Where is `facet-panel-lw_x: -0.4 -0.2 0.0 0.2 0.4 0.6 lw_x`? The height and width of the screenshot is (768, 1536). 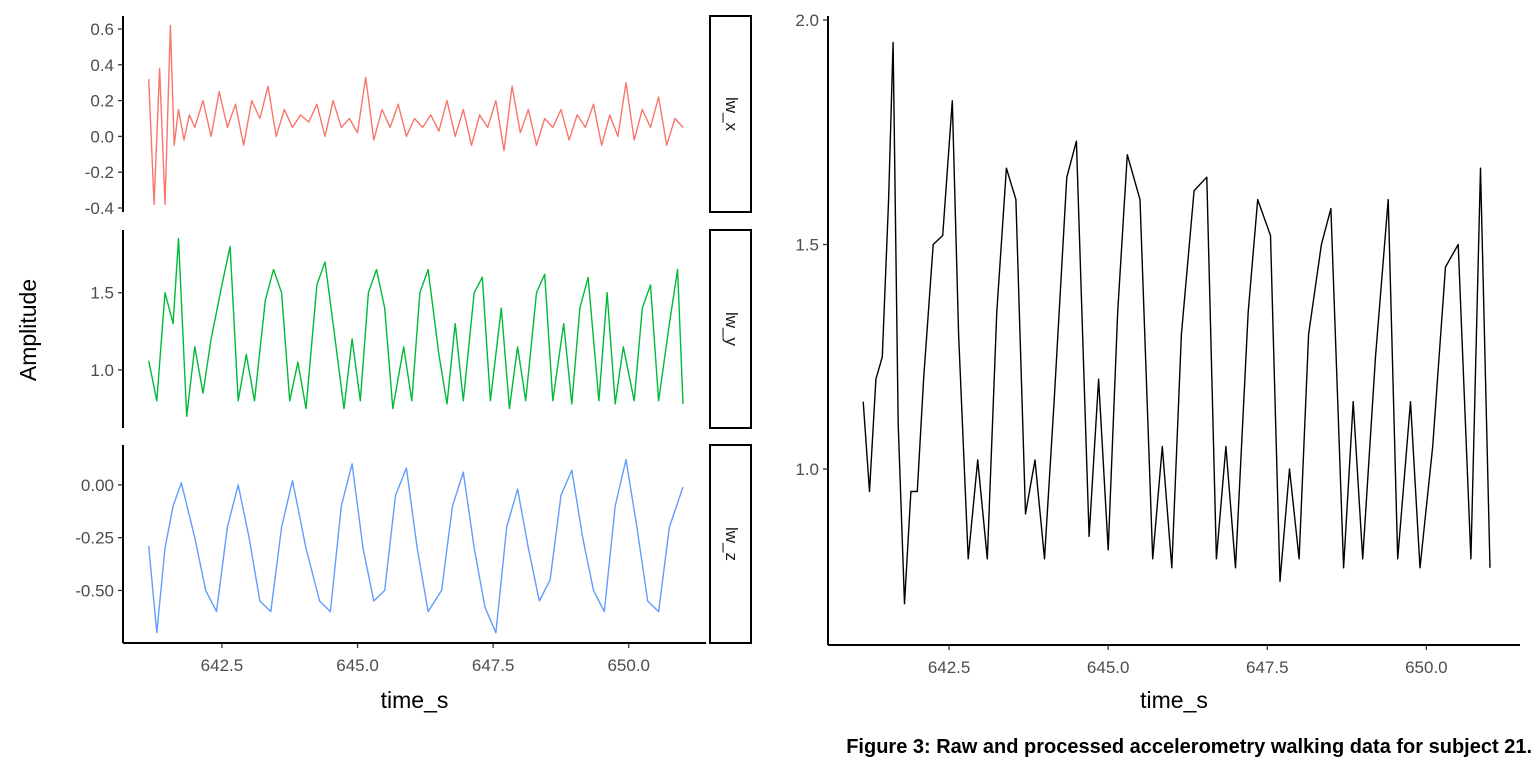
facet-panel-lw_x: -0.4 -0.2 0.0 0.2 0.4 0.6 lw_x is located at coordinates (418, 116).